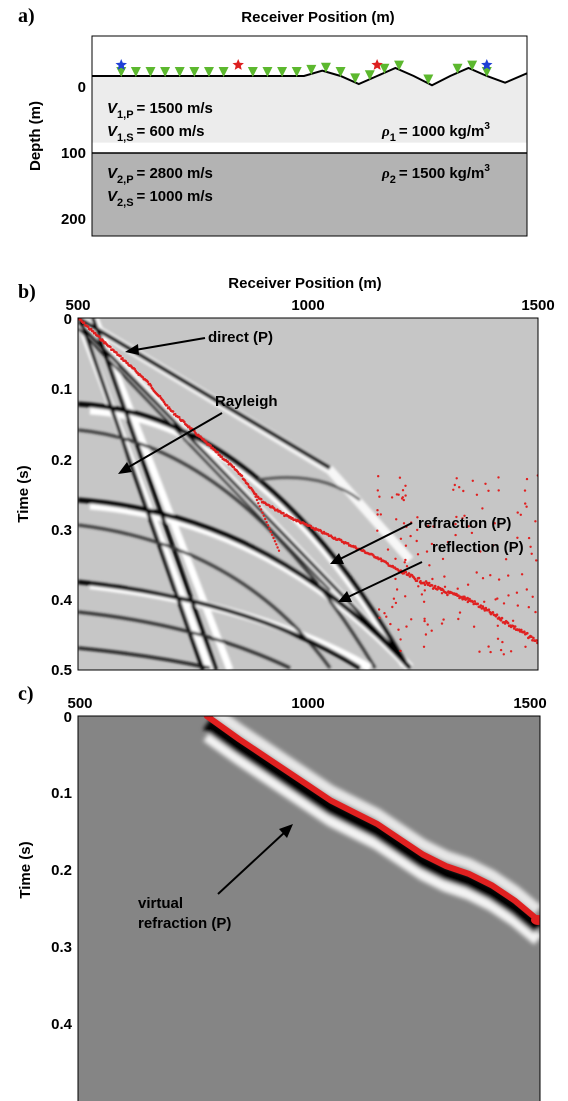 This screenshot has height=1101, width=568. I want to click on panel-b-yticks: 0 0.1 0.2 0.3 0.4 0.5, so click(62, 495).